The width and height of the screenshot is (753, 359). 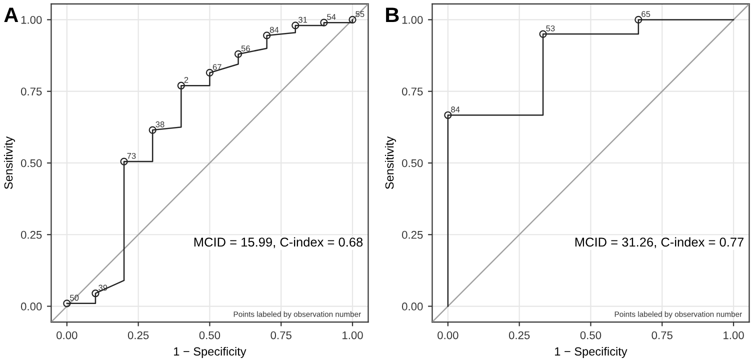 What do you see at coordinates (186, 80) in the screenshot?
I see `annotation: 2` at bounding box center [186, 80].